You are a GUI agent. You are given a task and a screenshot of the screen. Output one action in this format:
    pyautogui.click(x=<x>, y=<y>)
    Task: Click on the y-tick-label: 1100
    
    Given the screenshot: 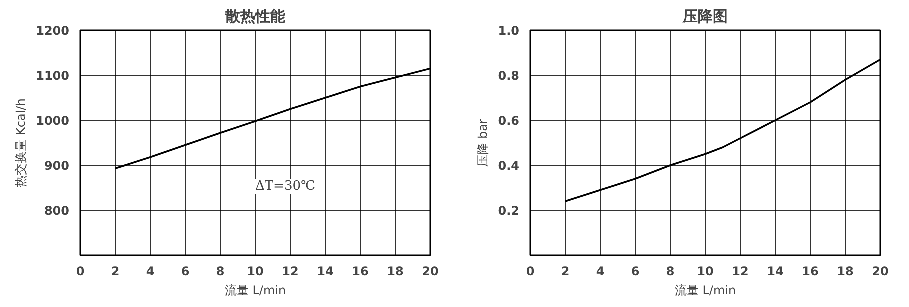 What is the action you would take?
    pyautogui.click(x=53, y=76)
    